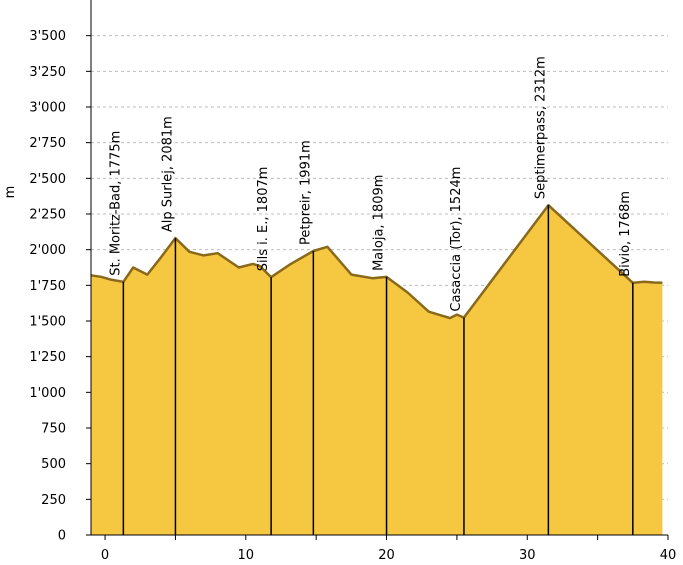 This screenshot has width=683, height=565. What do you see at coordinates (47, 108) in the screenshot?
I see `y-tick-label: 3'000` at bounding box center [47, 108].